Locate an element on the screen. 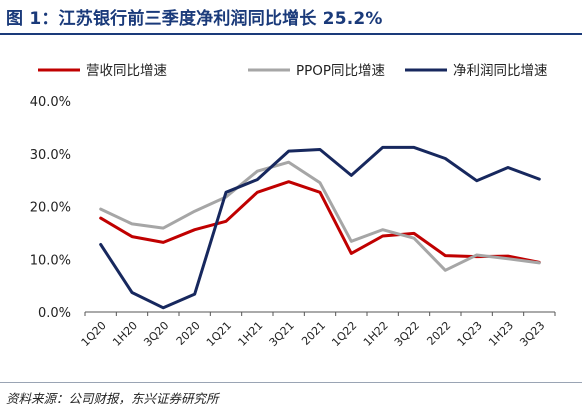 This screenshot has width=582, height=413. x-tick-label: 1H23 is located at coordinates (501, 334).